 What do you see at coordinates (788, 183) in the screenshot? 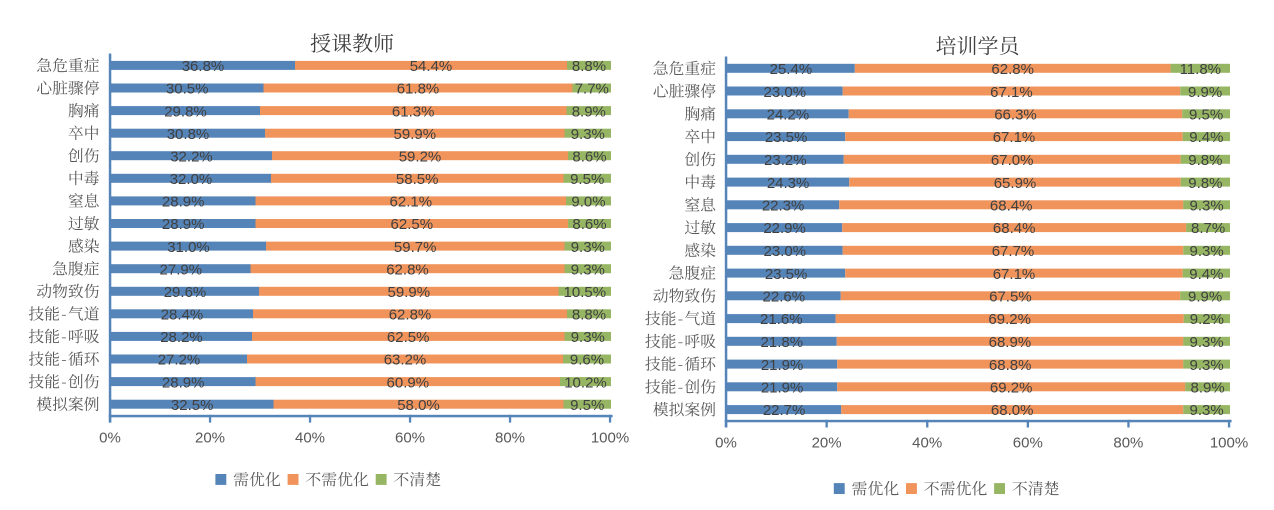
I see `svg-text: 24.3%` at bounding box center [788, 183].